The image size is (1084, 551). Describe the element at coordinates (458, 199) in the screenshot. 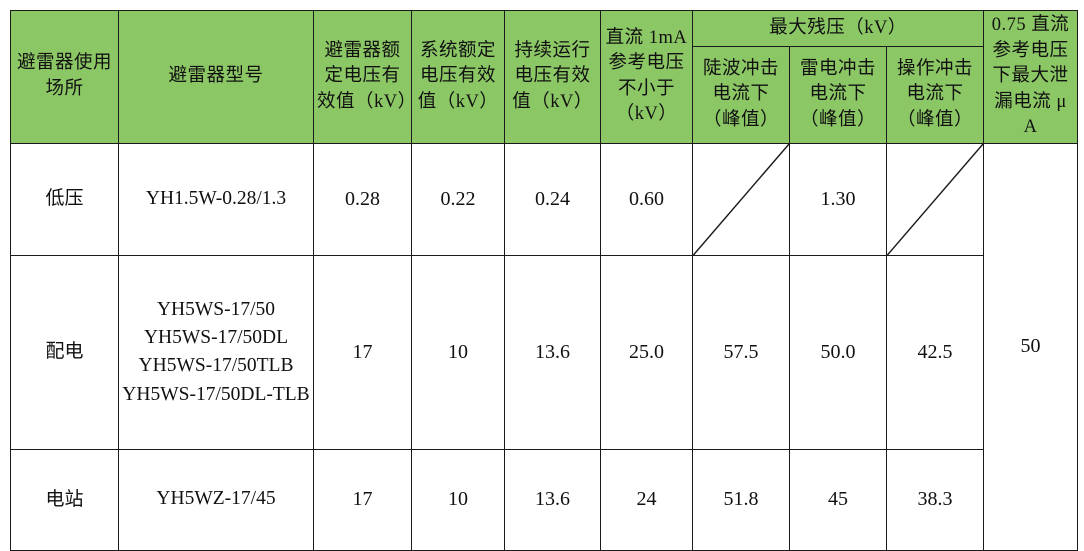

I see `cell-system-rated-voltage: 0.22` at that location.